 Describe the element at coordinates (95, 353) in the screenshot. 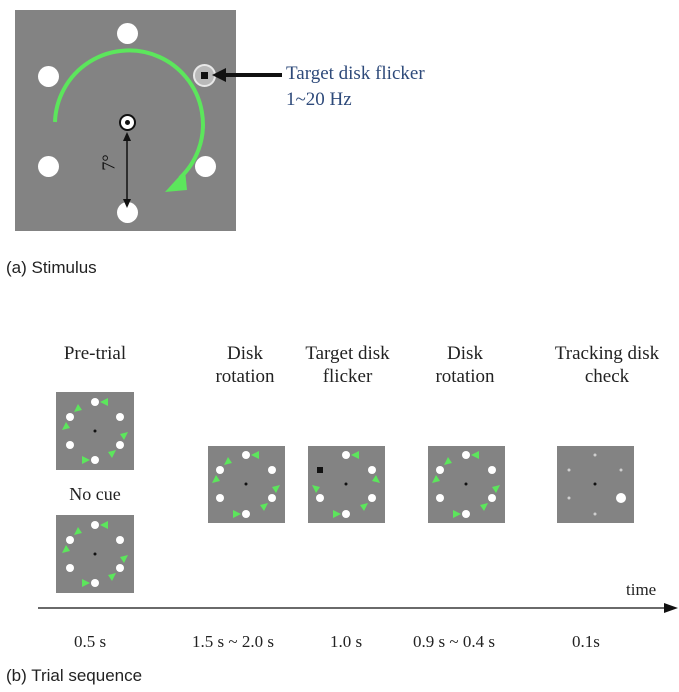

I see `stage-label-pre-trial: Pre-trial` at that location.